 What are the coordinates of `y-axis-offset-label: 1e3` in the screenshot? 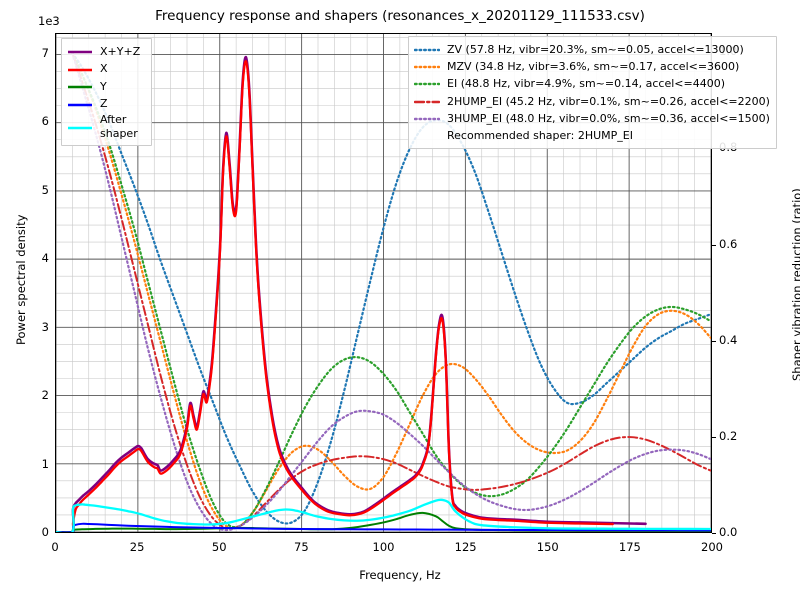 It's located at (49, 21).